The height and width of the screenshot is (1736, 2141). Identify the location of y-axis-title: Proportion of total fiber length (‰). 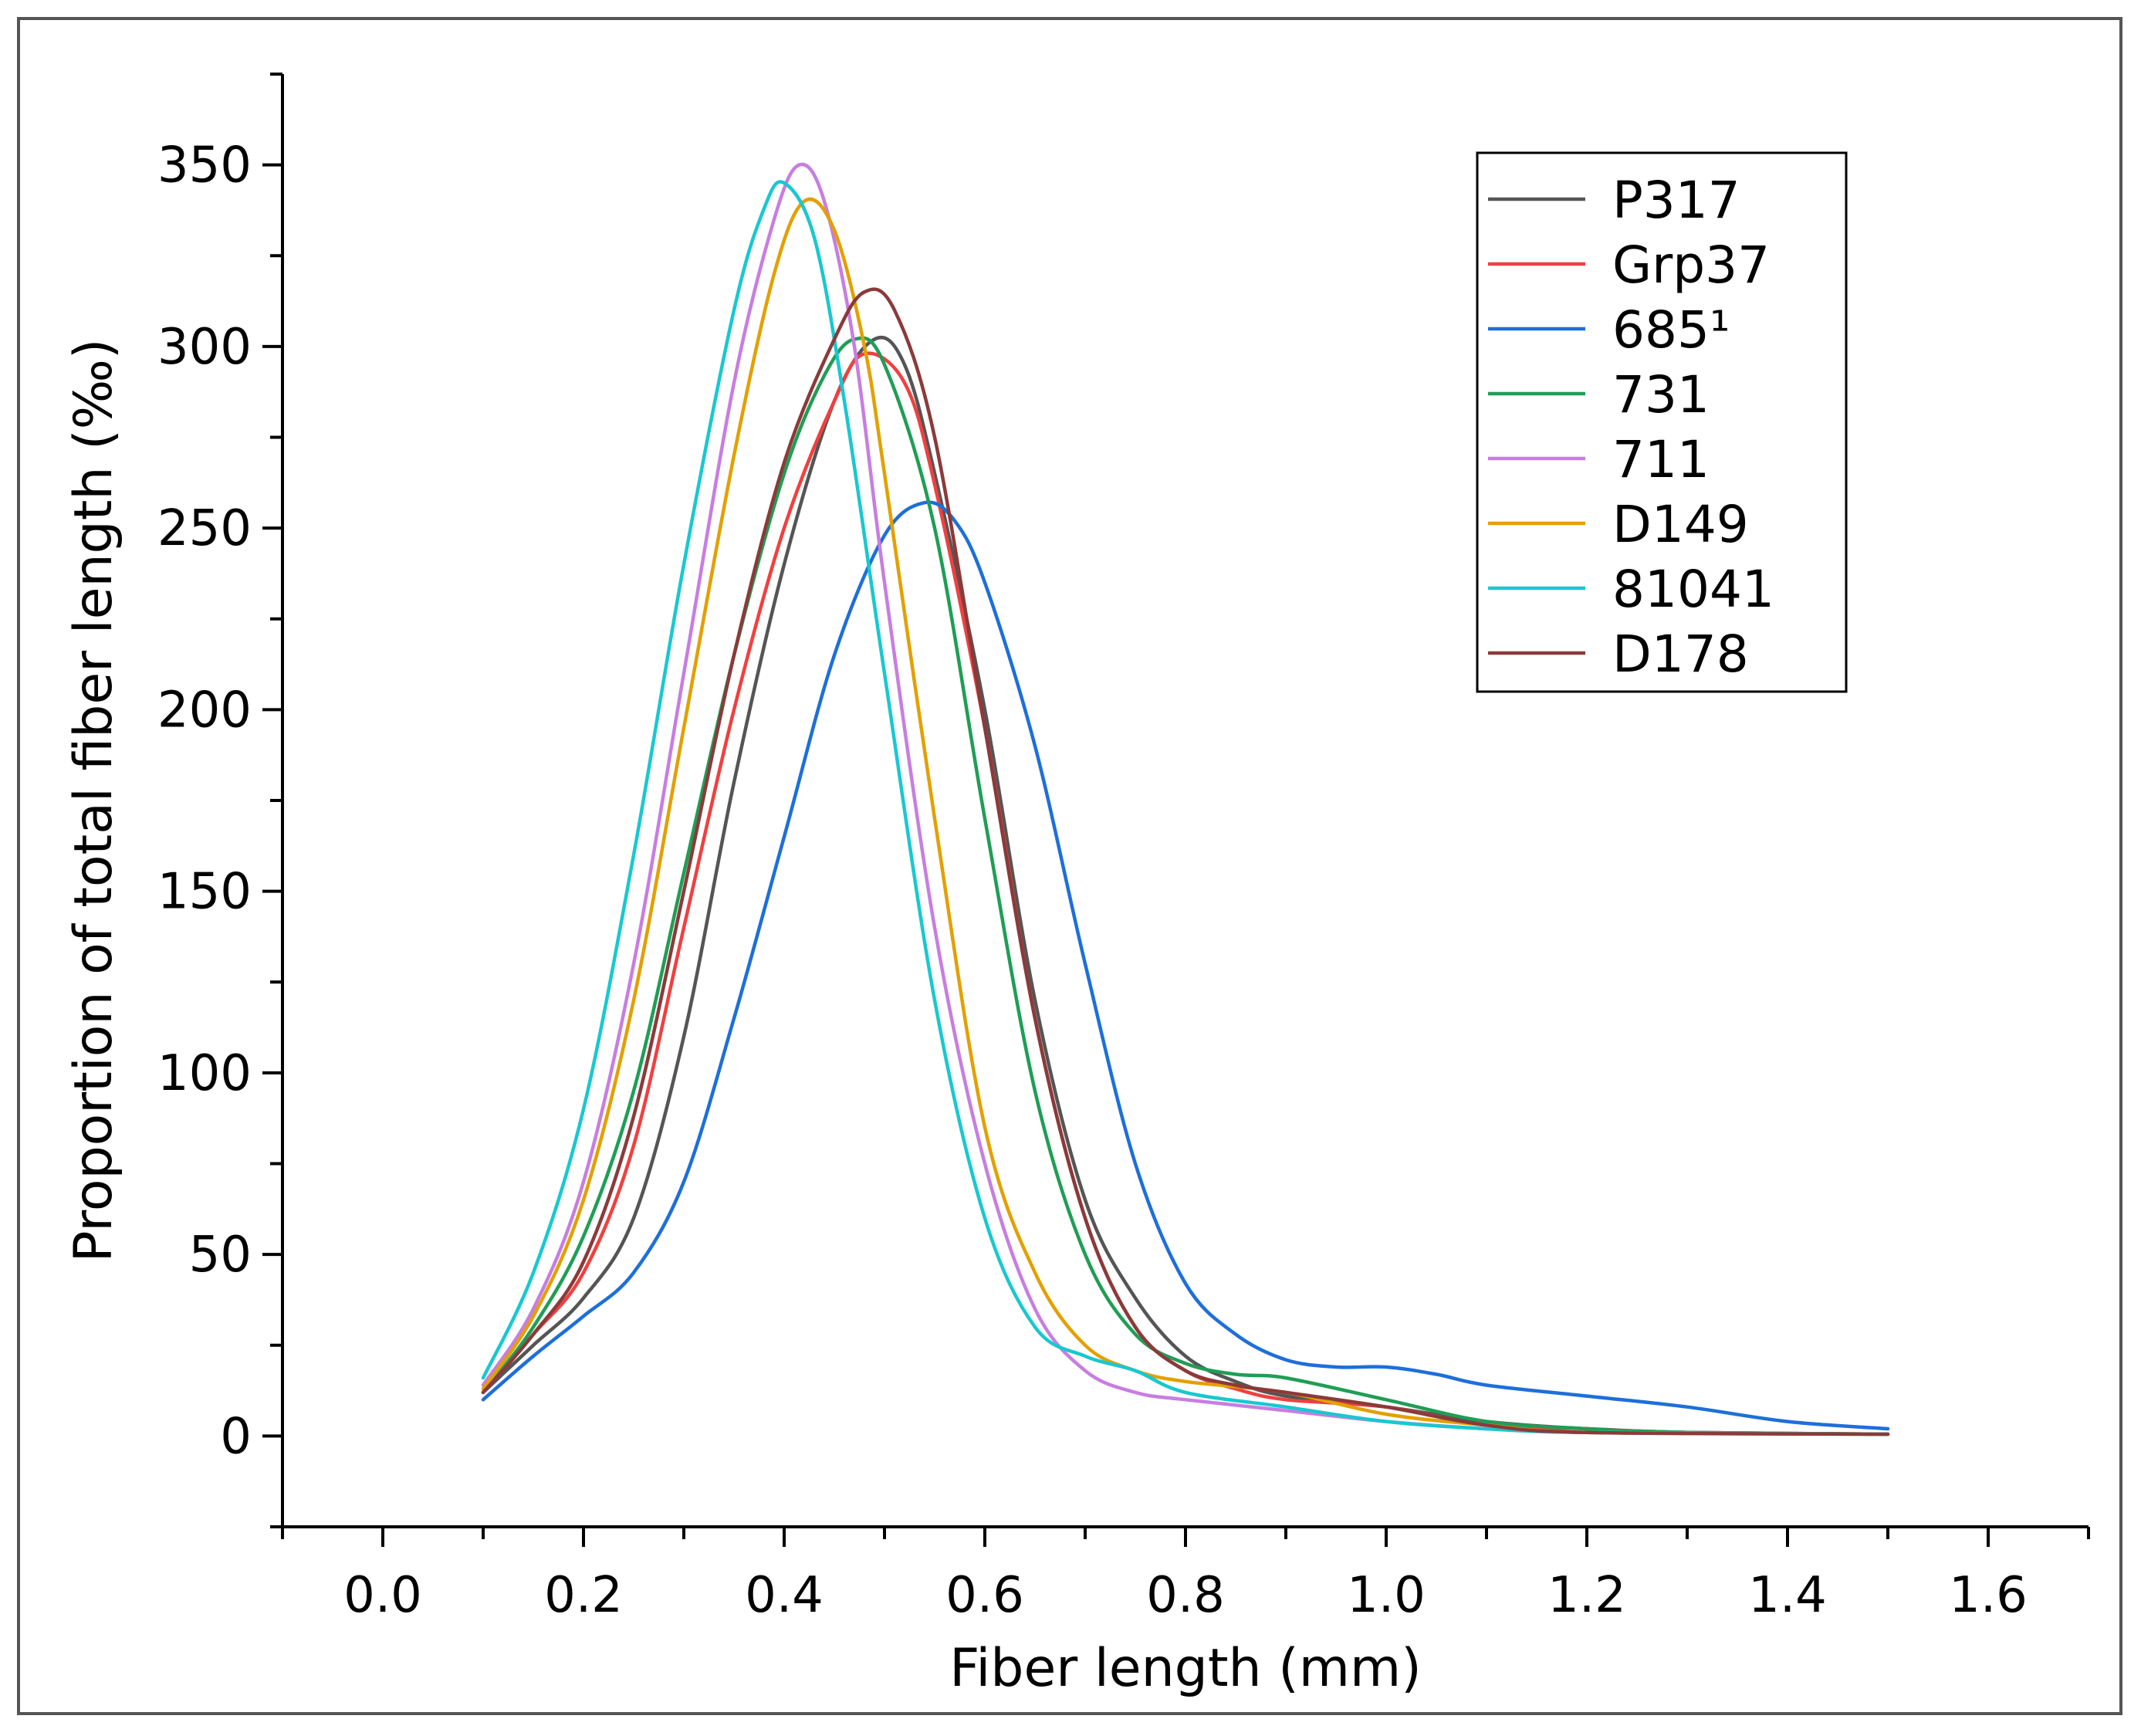
(94, 801).